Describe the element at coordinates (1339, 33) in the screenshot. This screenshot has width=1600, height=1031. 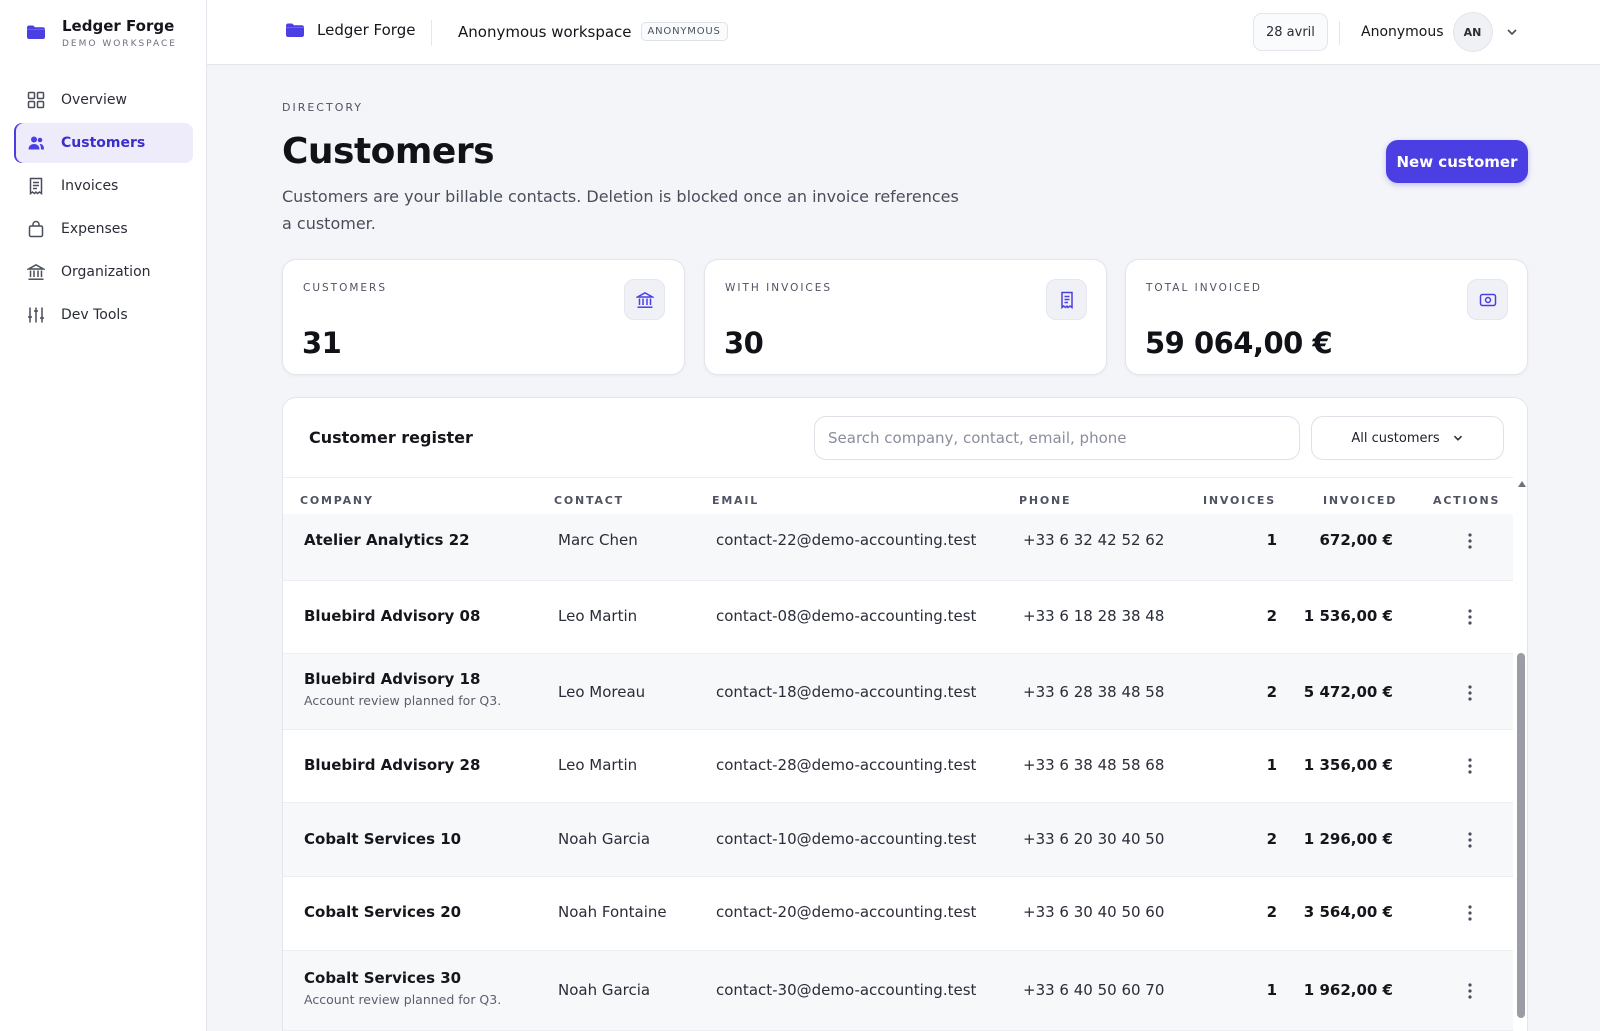
I see `divider` at that location.